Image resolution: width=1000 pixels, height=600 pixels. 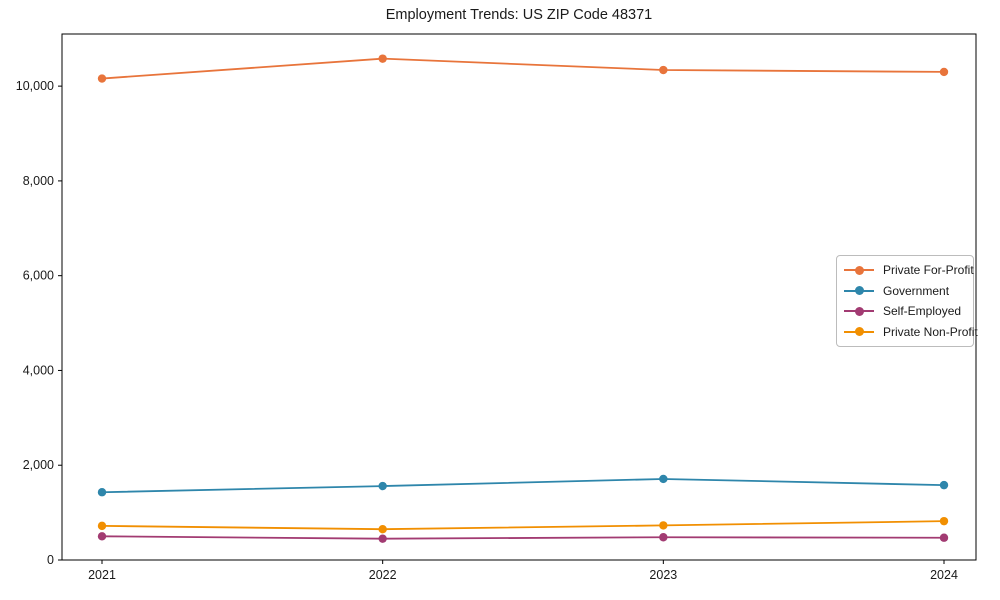 What do you see at coordinates (38, 465) in the screenshot?
I see `y-tick-label: 2,000` at bounding box center [38, 465].